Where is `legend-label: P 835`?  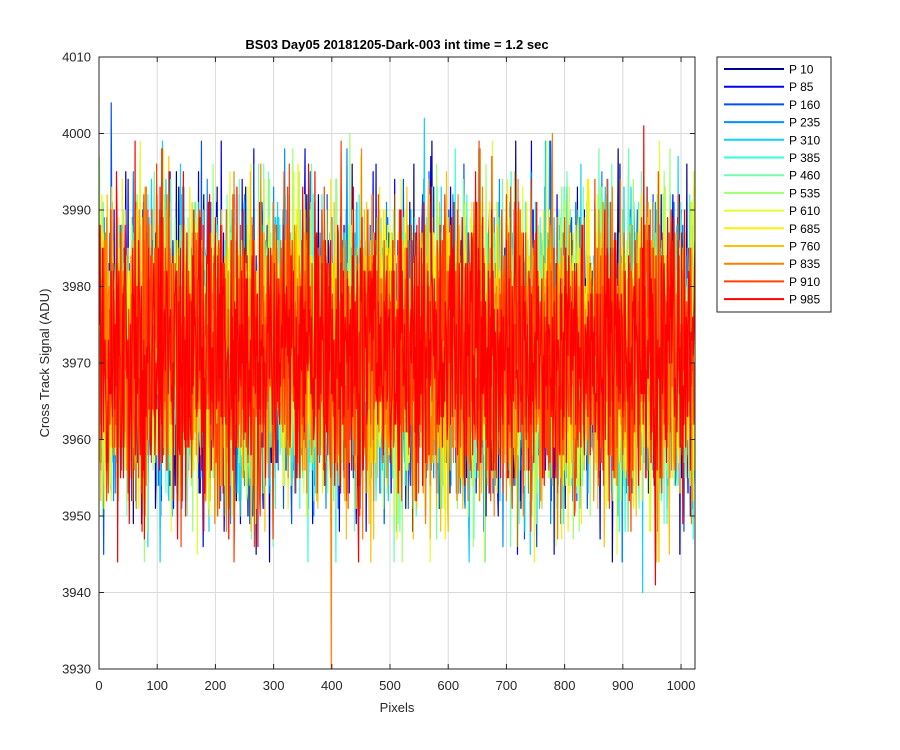
legend-label: P 835 is located at coordinates (804, 264).